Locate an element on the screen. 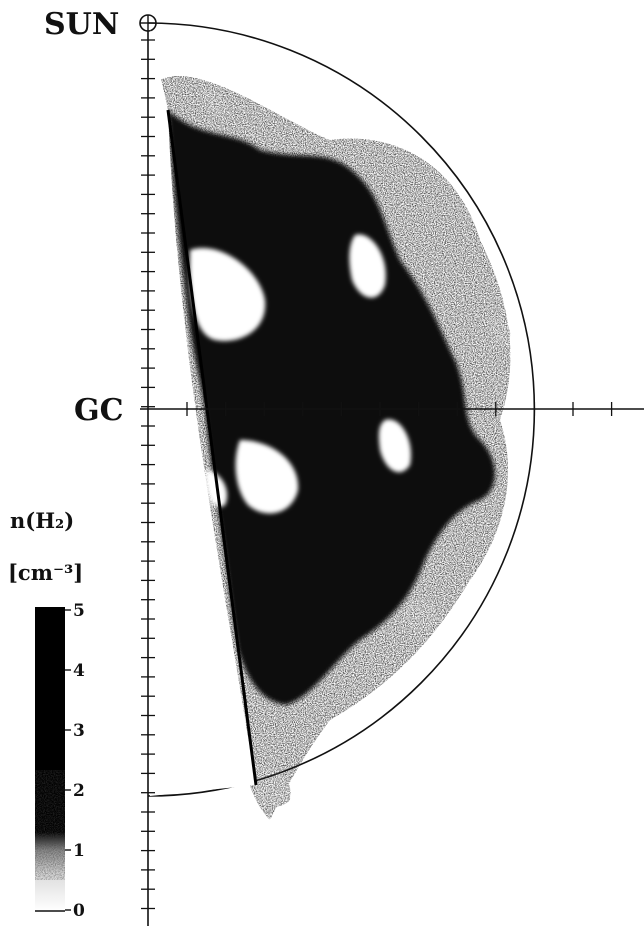 This screenshot has height=926, width=644. colorbar-quantity-label: n(H₂) is located at coordinates (42, 520).